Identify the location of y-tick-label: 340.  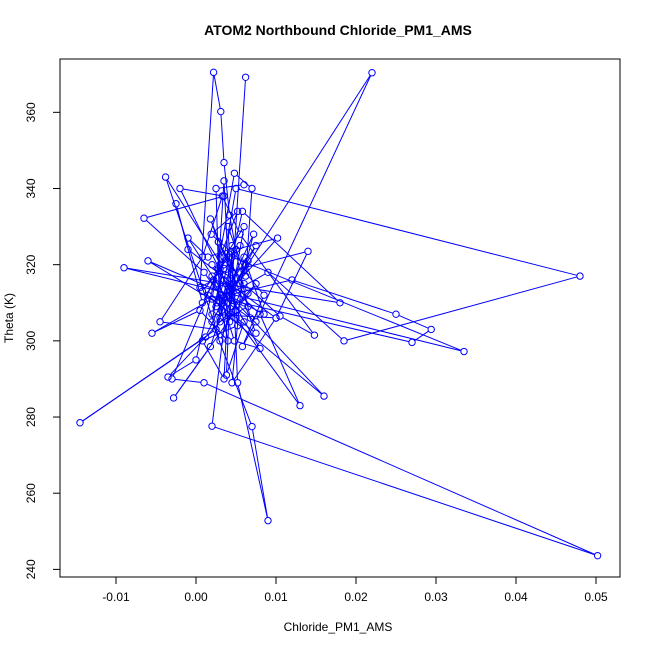
(31, 188).